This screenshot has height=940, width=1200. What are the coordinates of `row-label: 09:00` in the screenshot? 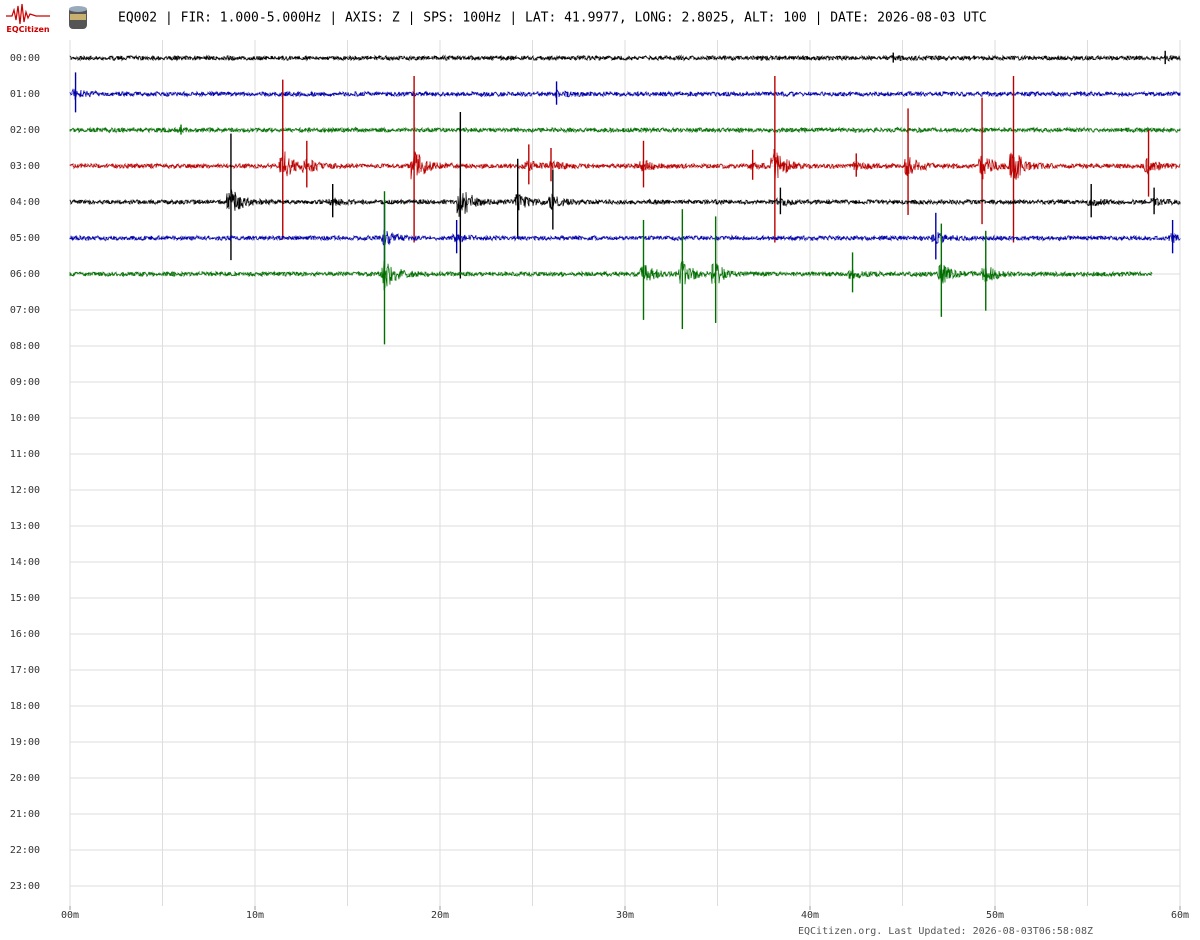 It's located at (25, 382).